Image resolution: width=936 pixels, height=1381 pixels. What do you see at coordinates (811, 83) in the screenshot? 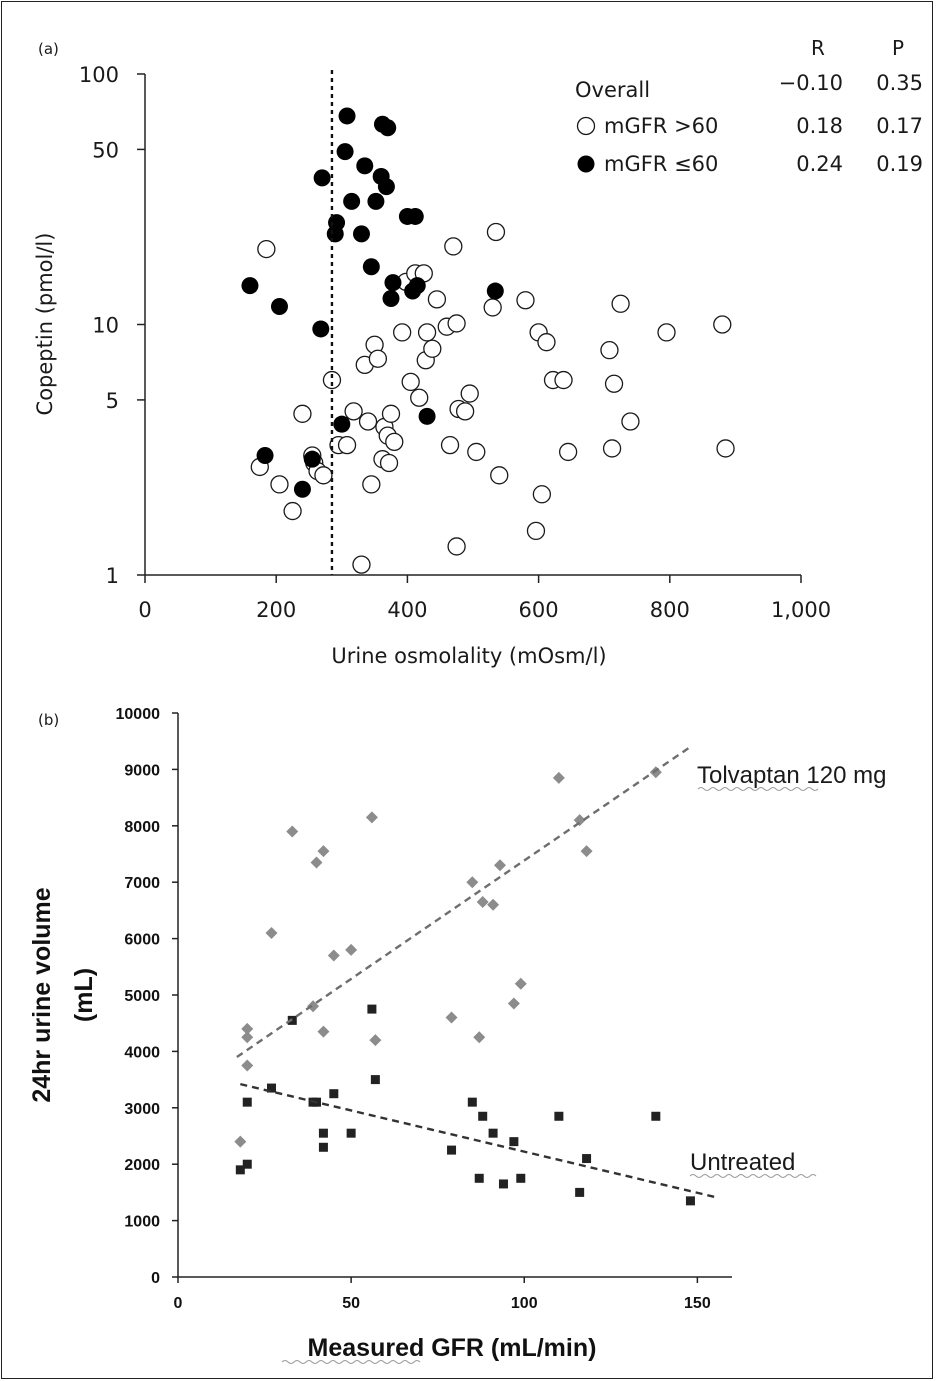
I see `legend-row-overall-r: −0.10` at bounding box center [811, 83].